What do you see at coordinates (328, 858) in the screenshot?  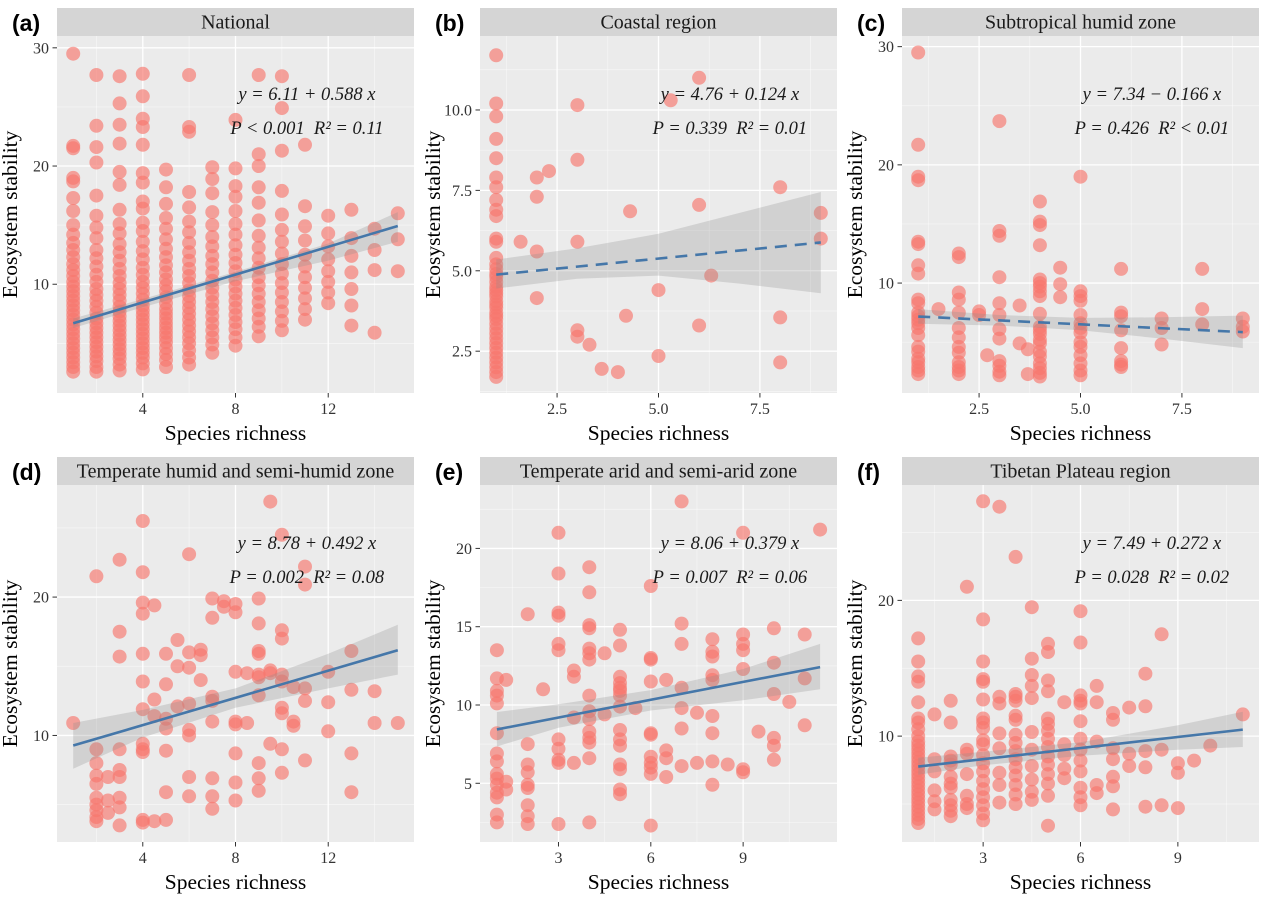 I see `x-tick-label: 12` at bounding box center [328, 858].